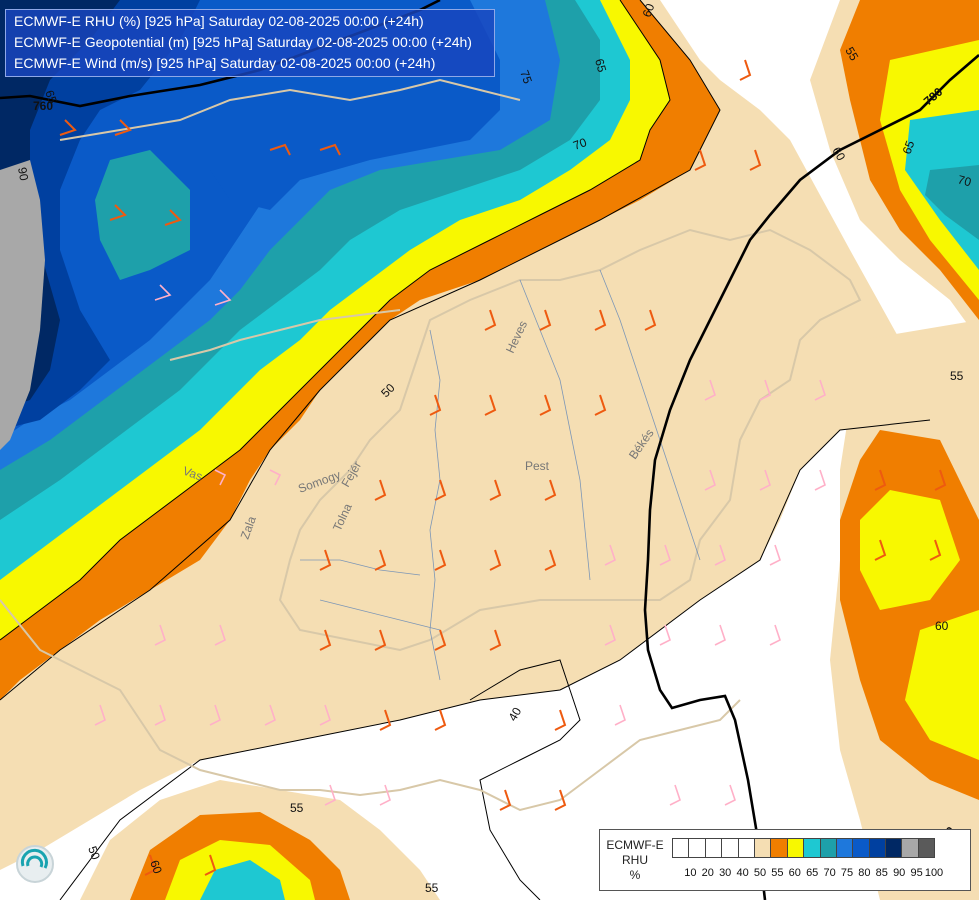 This screenshot has width=979, height=900. Describe the element at coordinates (514, 714) in the screenshot. I see `rhu-contour-label: 40` at that location.